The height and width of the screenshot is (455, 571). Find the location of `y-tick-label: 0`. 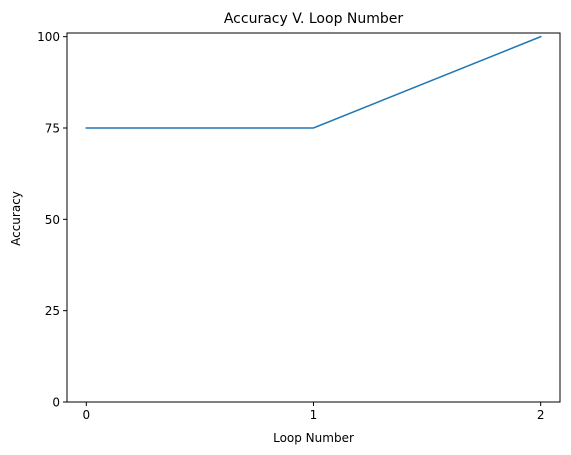

y-tick-label: 0 is located at coordinates (56, 403).